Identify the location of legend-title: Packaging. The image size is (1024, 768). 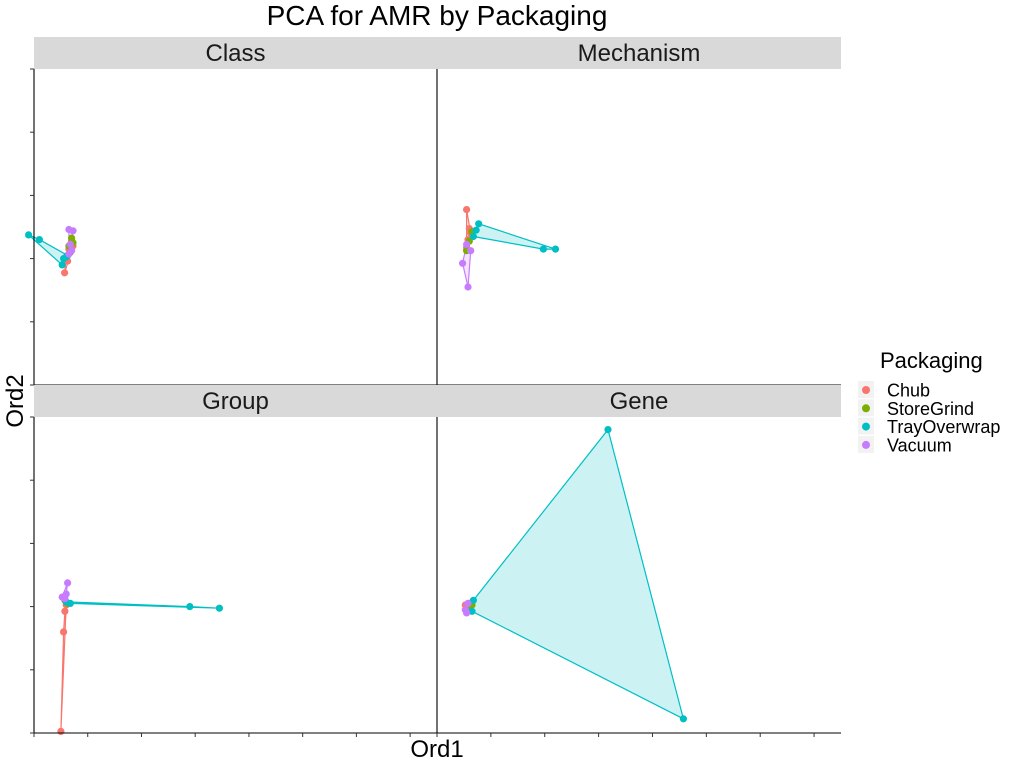
(931, 360).